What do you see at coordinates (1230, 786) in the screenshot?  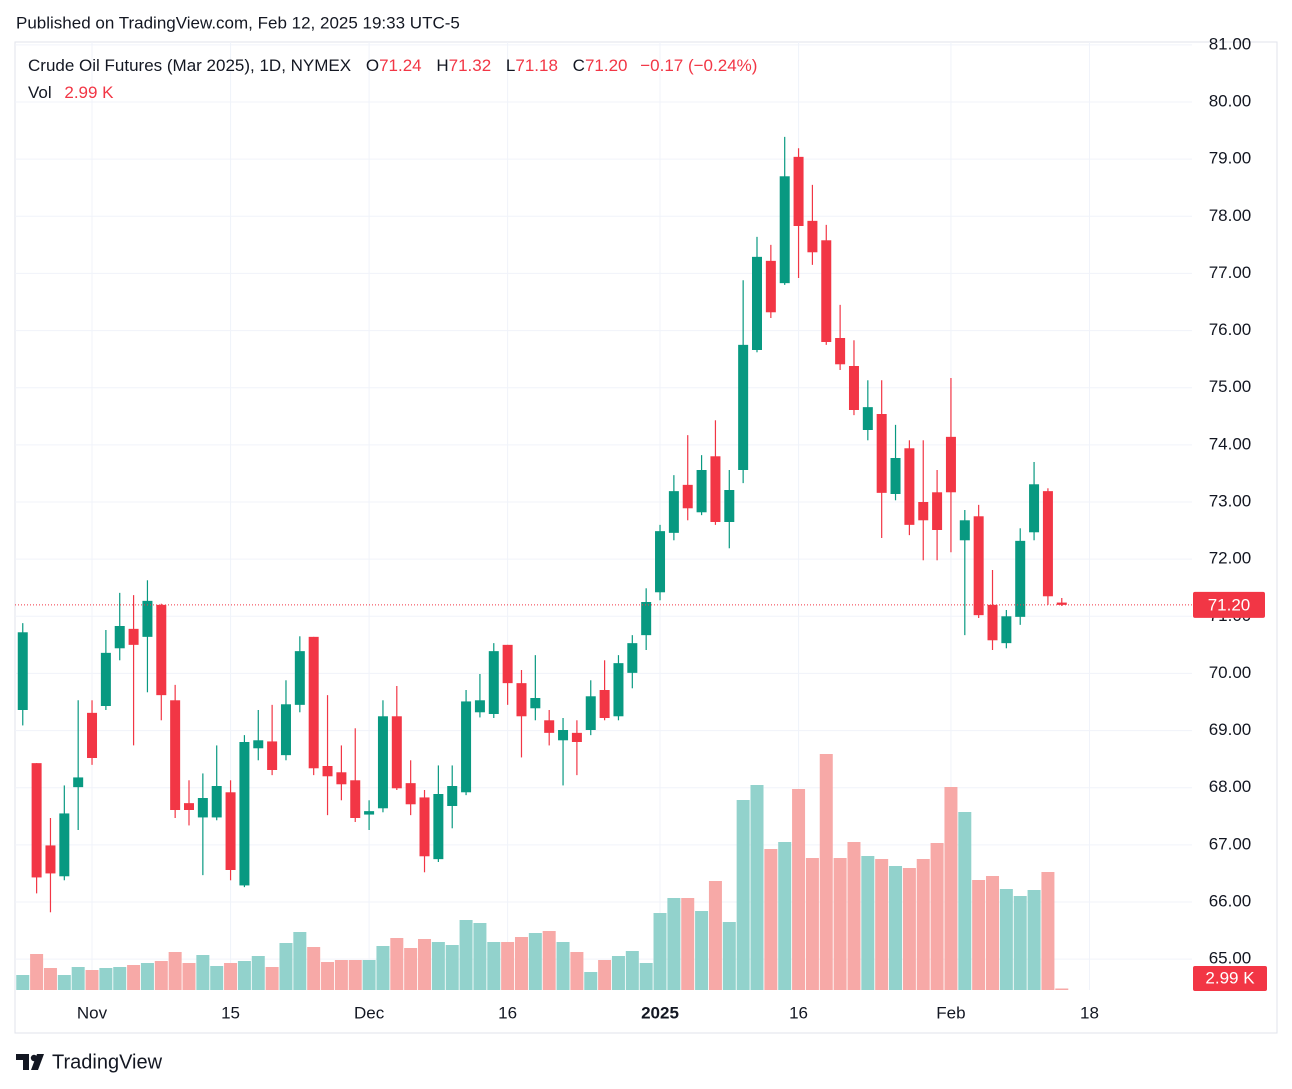 I see `y-tick-label: 68.00` at bounding box center [1230, 786].